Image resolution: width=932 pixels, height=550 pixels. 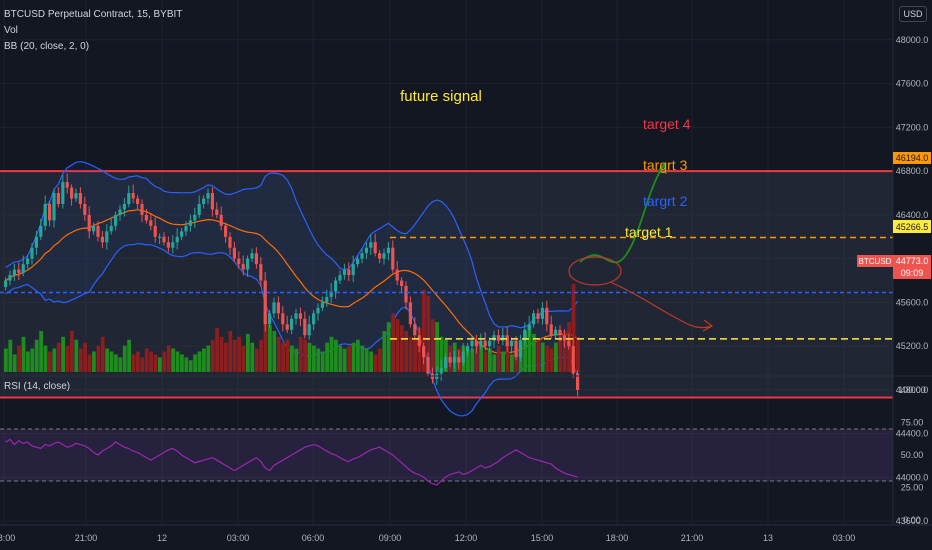 I want to click on current-symbol-tag-bg, so click(x=875, y=261).